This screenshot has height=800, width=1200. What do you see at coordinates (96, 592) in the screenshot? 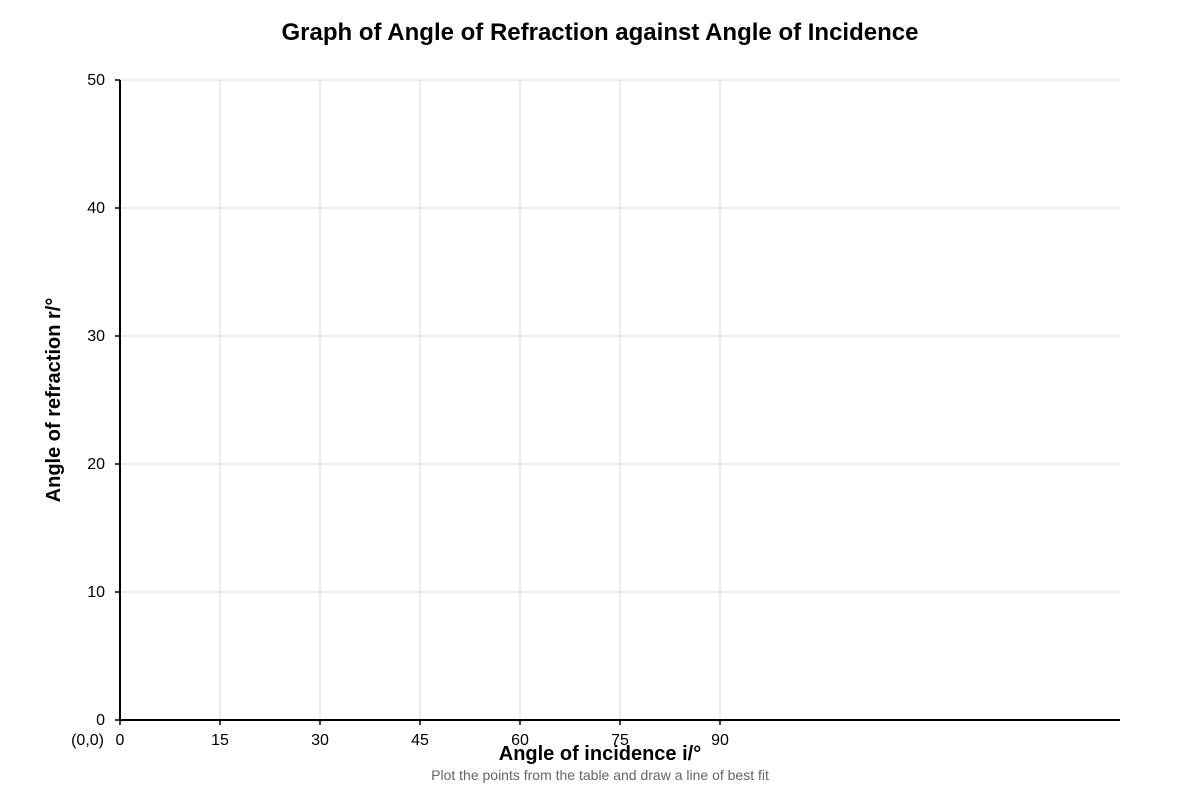
I see `y-tick-label: 10` at bounding box center [96, 592].